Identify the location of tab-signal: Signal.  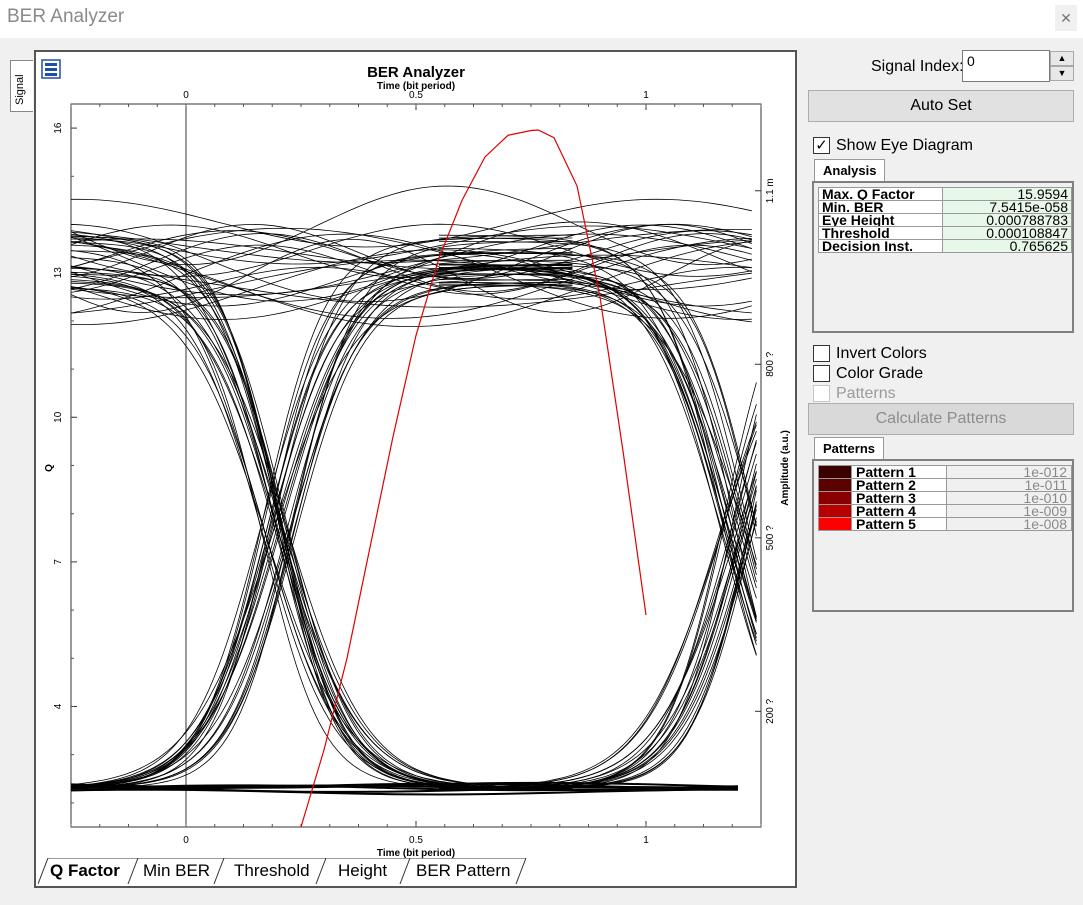
(21, 86).